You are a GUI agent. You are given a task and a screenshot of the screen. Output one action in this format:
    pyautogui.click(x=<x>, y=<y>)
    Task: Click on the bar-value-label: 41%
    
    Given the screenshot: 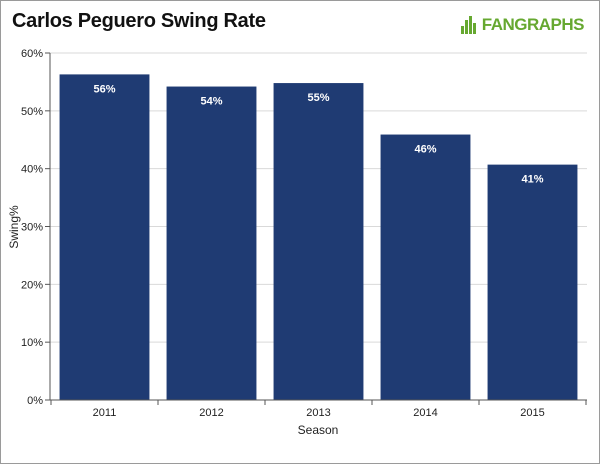 What is the action you would take?
    pyautogui.click(x=532, y=180)
    